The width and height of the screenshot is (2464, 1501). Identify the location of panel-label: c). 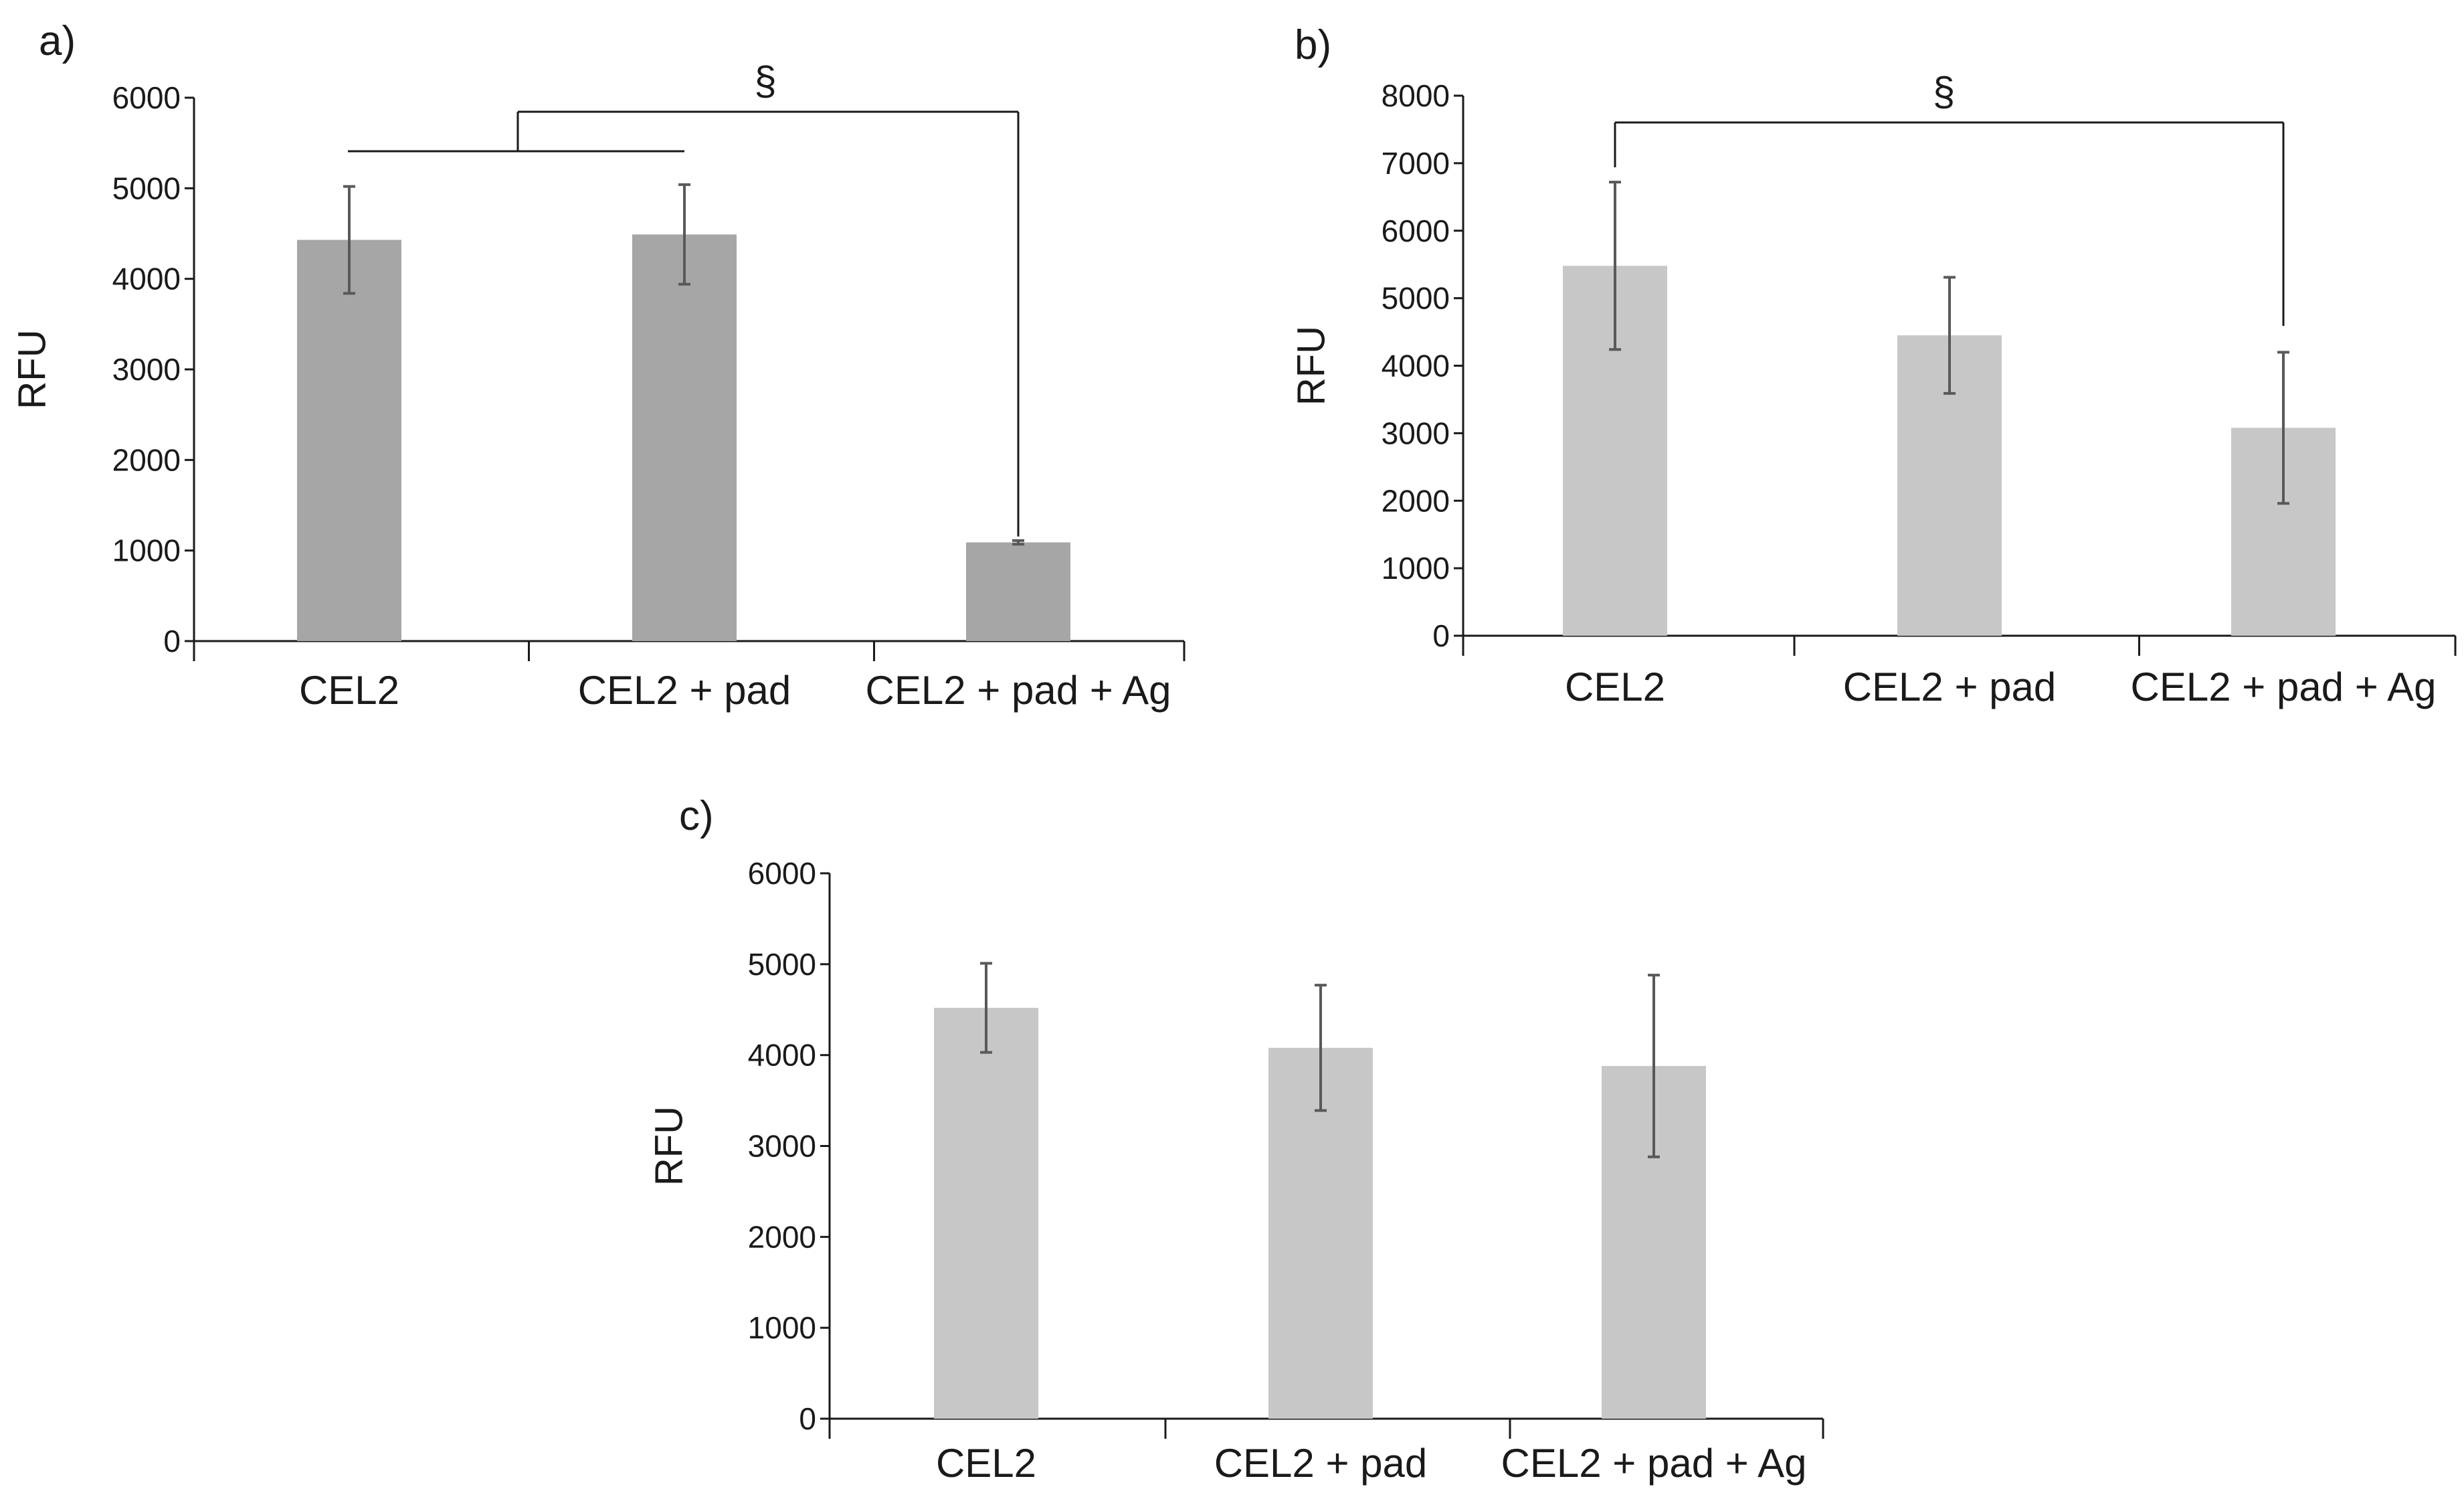
(696, 816).